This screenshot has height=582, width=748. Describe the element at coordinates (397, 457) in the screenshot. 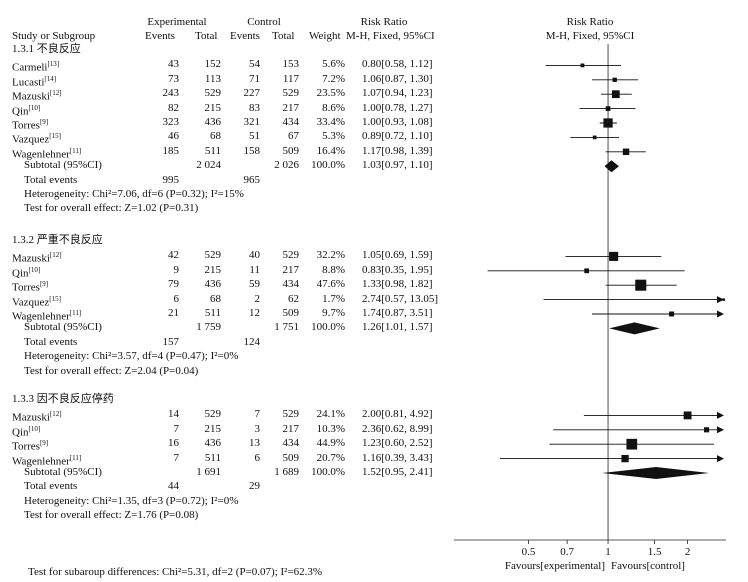

I see `risk-ratio-ci: 1.16[0.39, 3.43]` at that location.